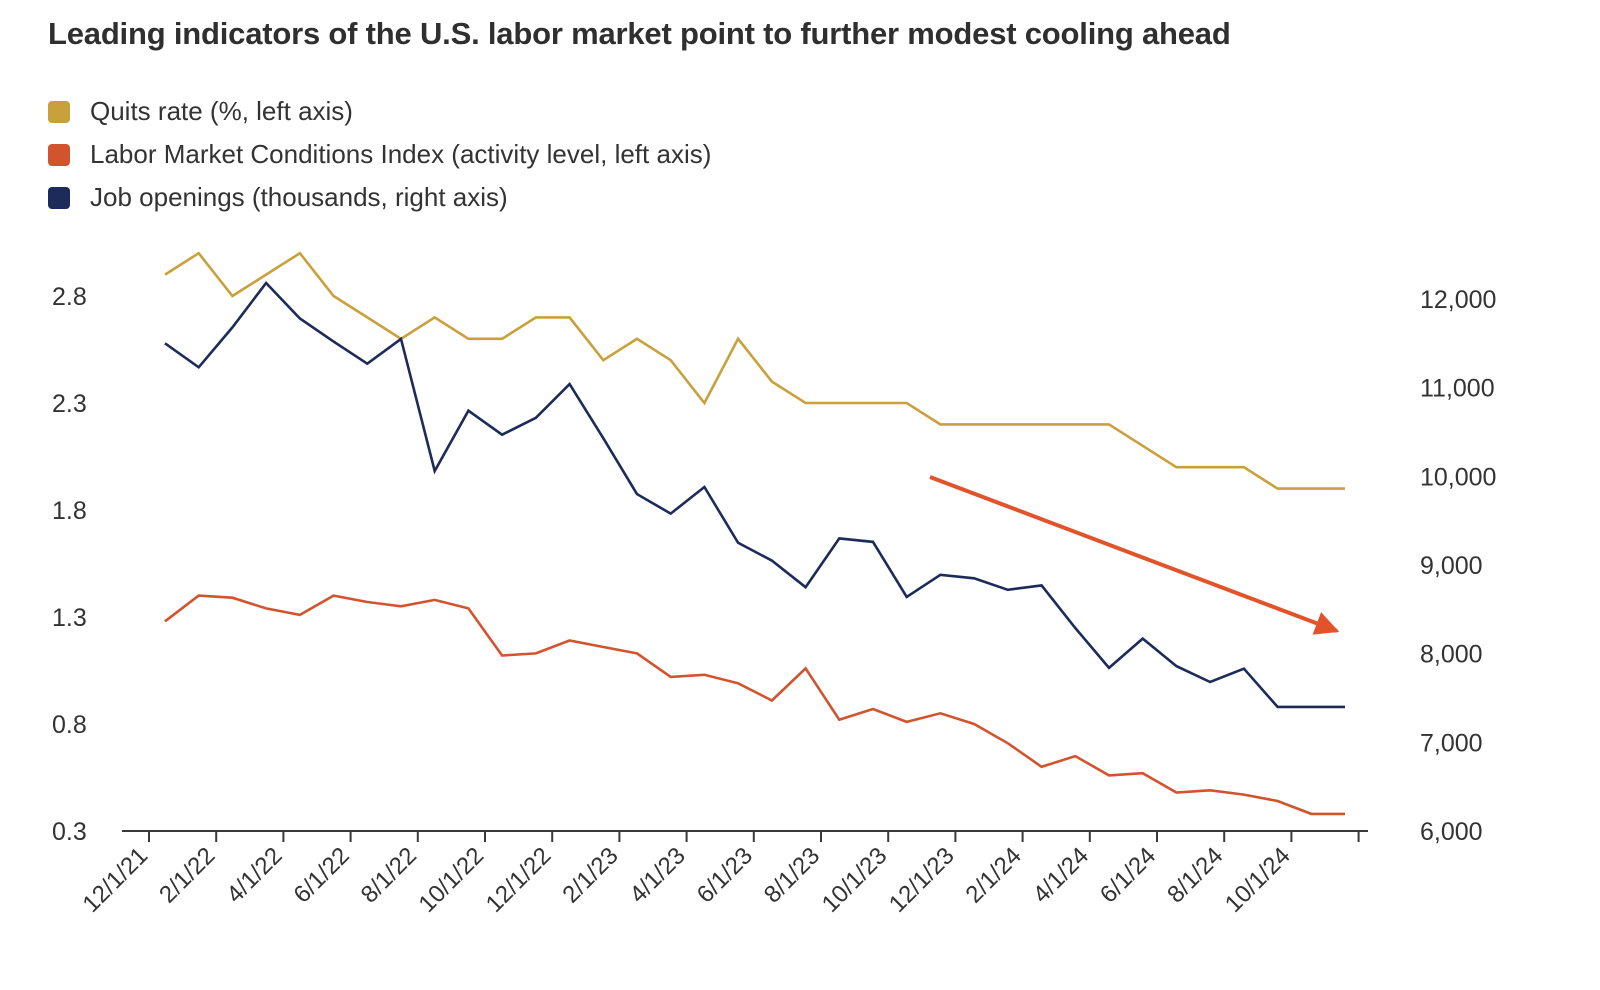 This screenshot has width=1600, height=990. Describe the element at coordinates (221, 111) in the screenshot. I see `legend-label-quits: Quits rate (%, left axis)` at that location.